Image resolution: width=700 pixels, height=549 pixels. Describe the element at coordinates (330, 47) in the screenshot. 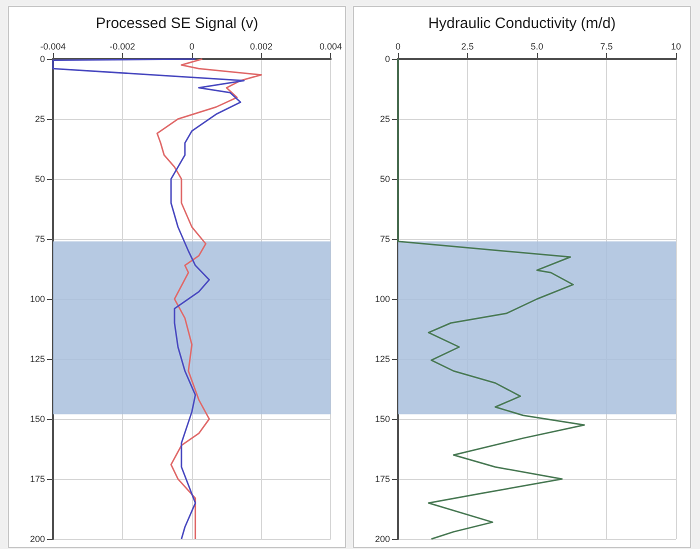

I see `x-tick-label: 0.004` at that location.